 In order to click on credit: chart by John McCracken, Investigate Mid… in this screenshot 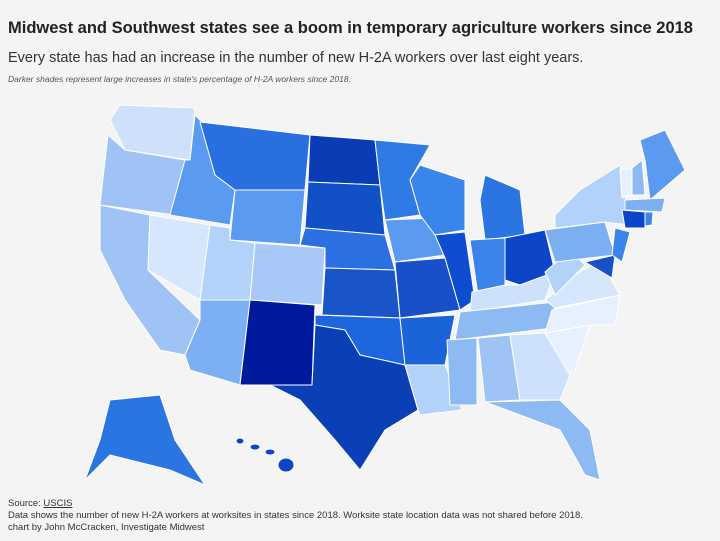, I will do `click(106, 527)`.